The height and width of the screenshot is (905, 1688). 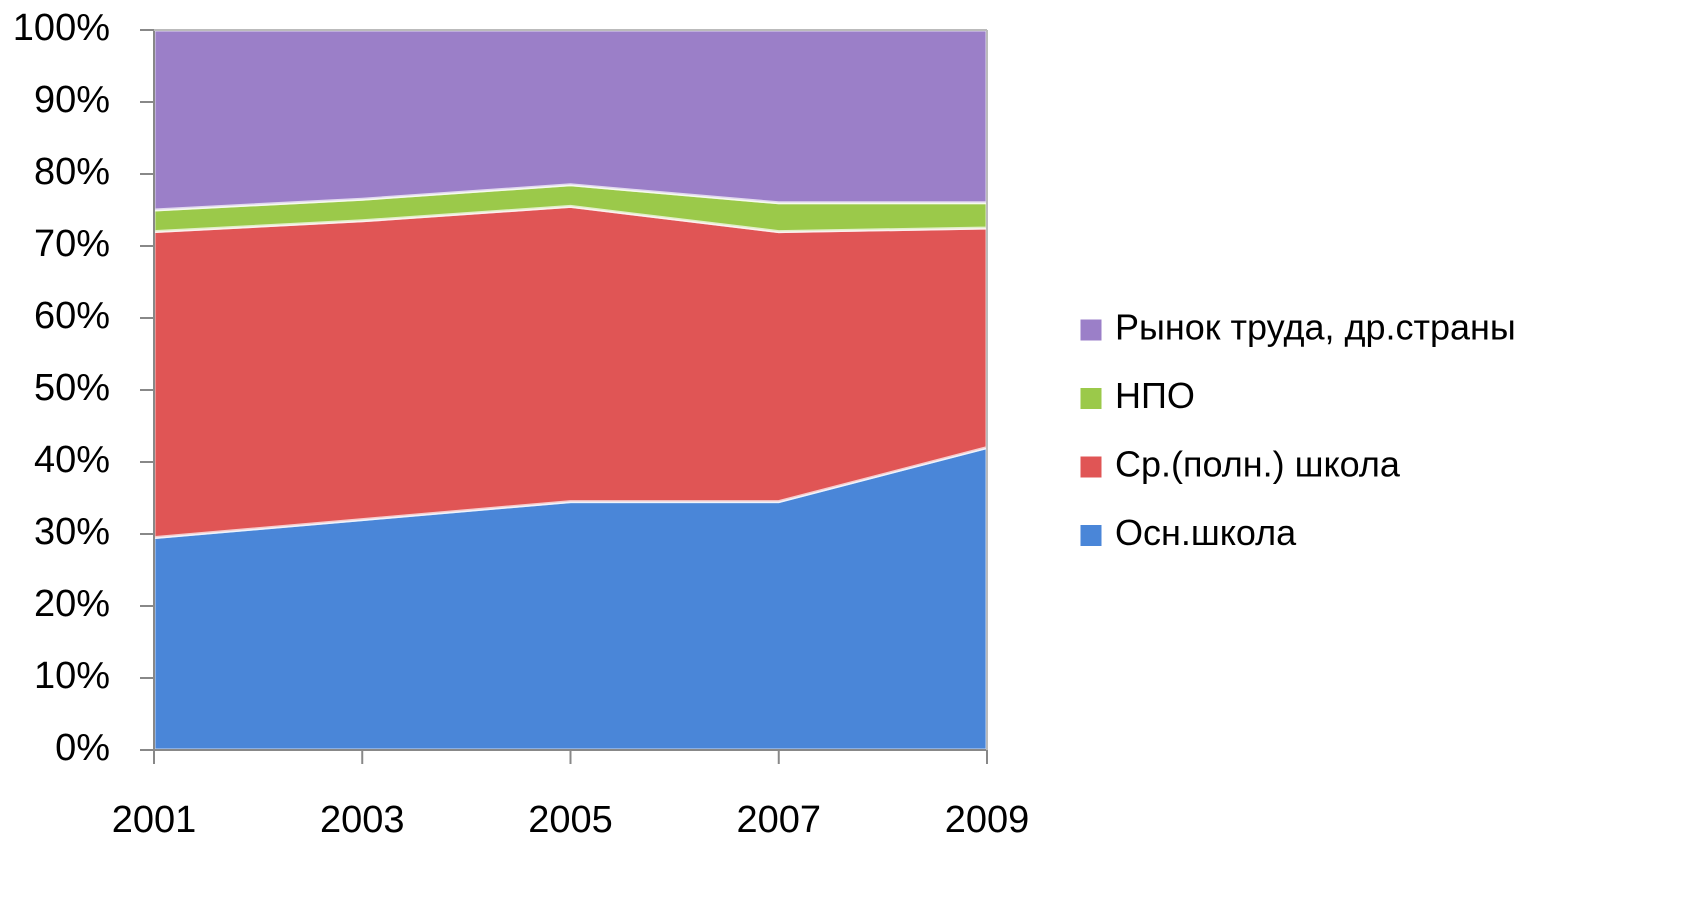 What do you see at coordinates (987, 820) in the screenshot?
I see `x-tick-label: 2009` at bounding box center [987, 820].